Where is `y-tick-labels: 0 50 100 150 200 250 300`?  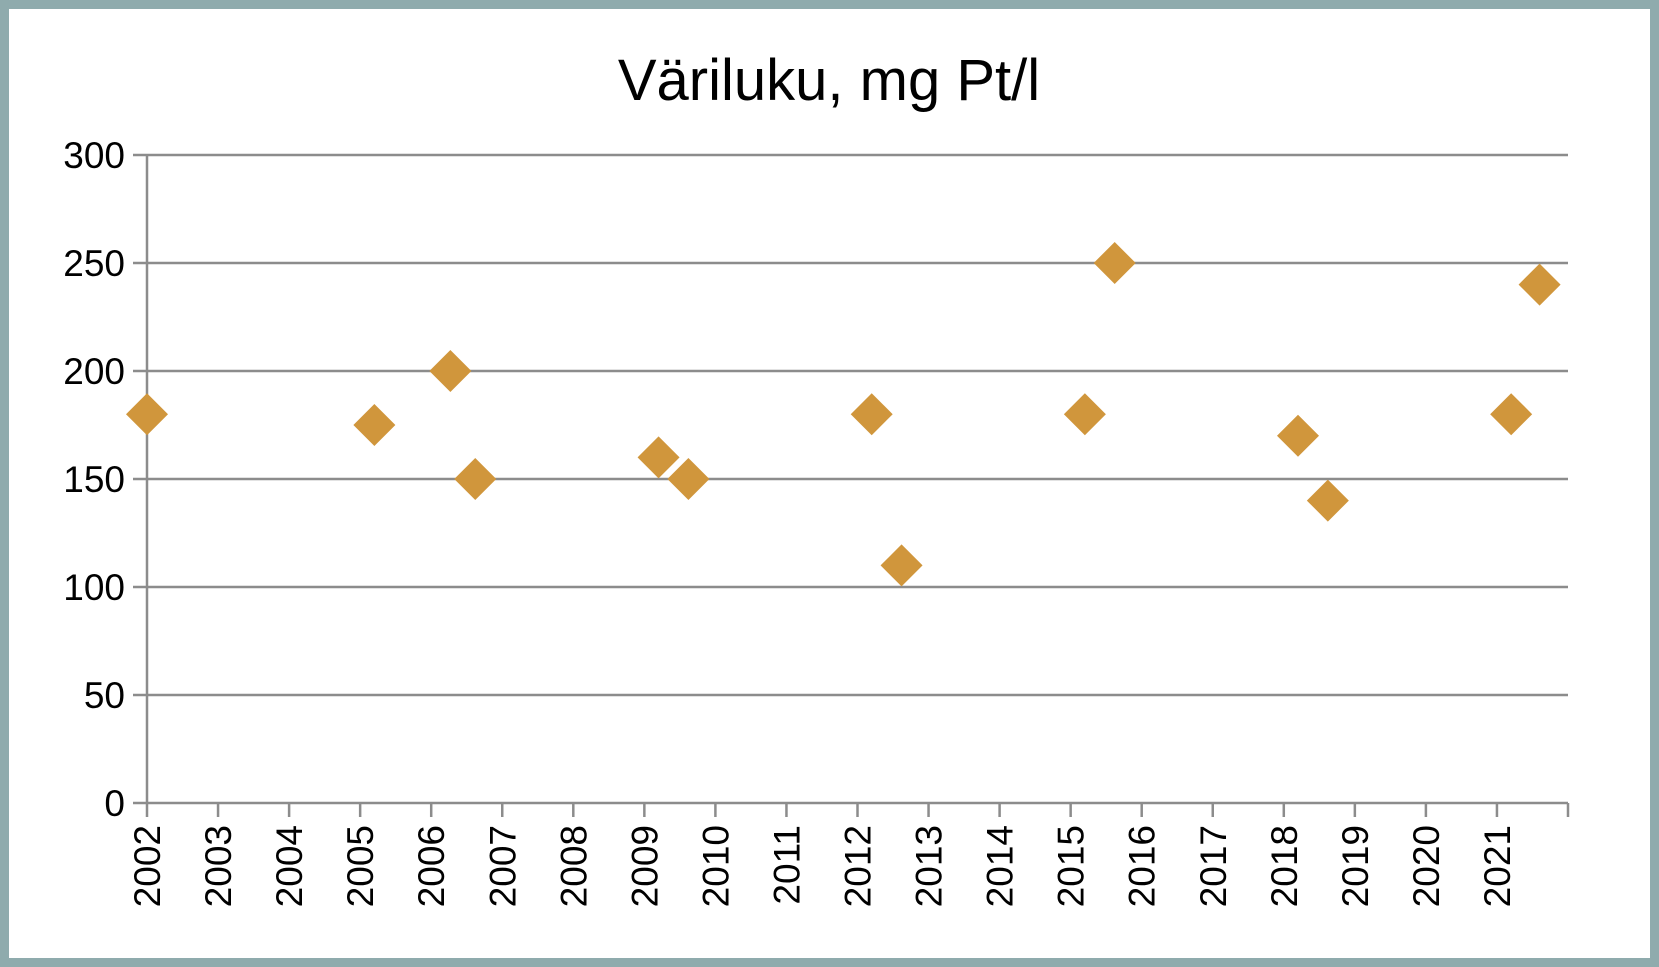
y-tick-labels: 0 50 100 150 200 250 300 is located at coordinates (94, 479).